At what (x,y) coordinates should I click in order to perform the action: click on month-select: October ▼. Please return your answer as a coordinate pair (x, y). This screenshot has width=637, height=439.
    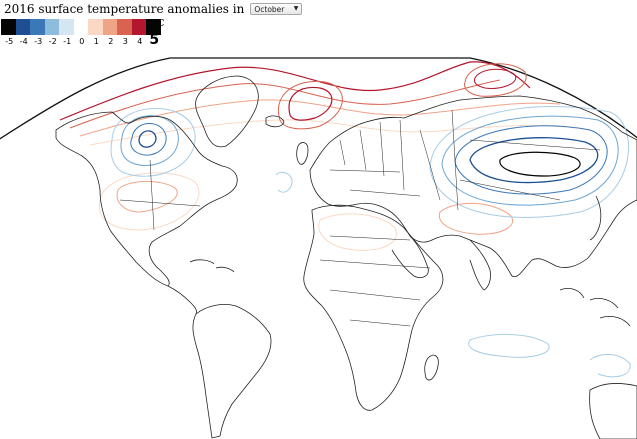
    Looking at the image, I should click on (276, 9).